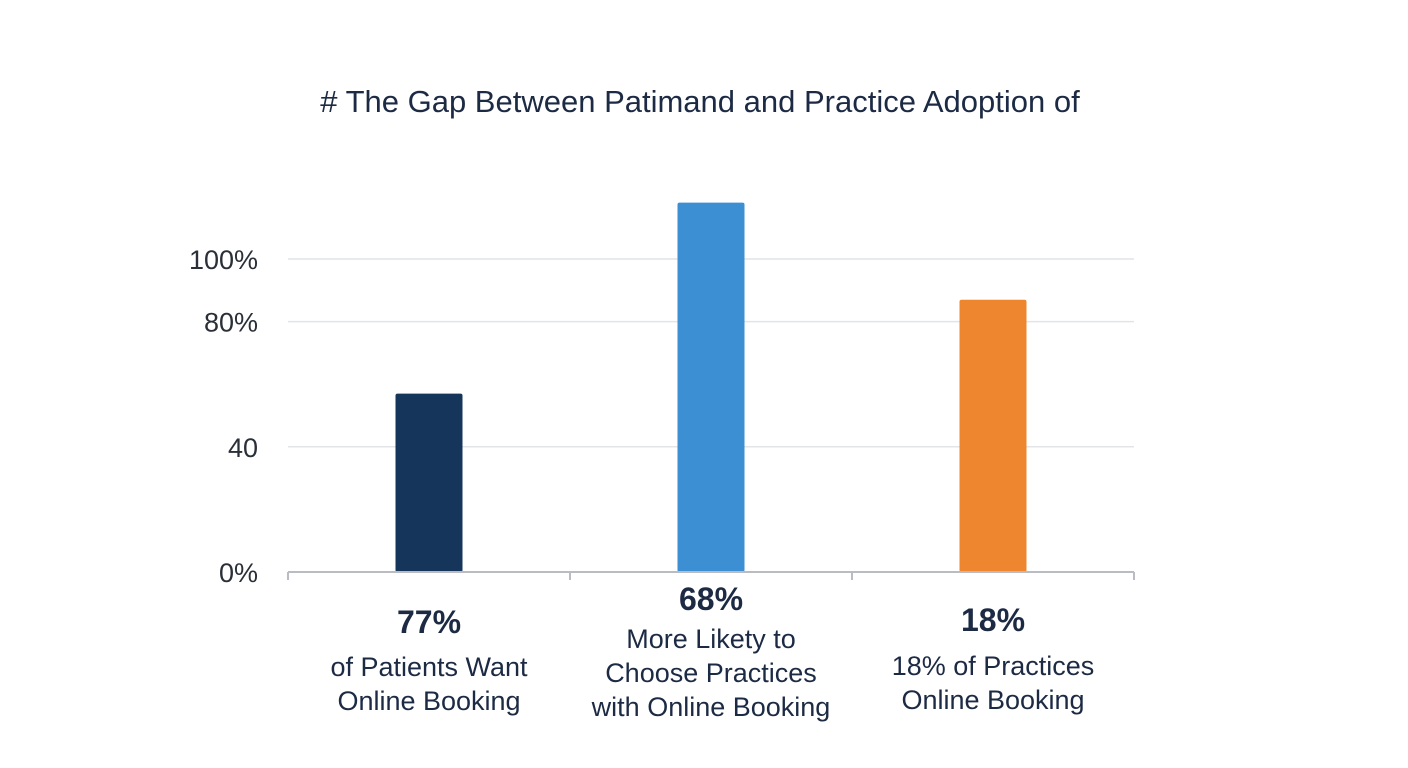 The width and height of the screenshot is (1408, 768). I want to click on category-label-more-likely: with Online Booking, so click(711, 707).